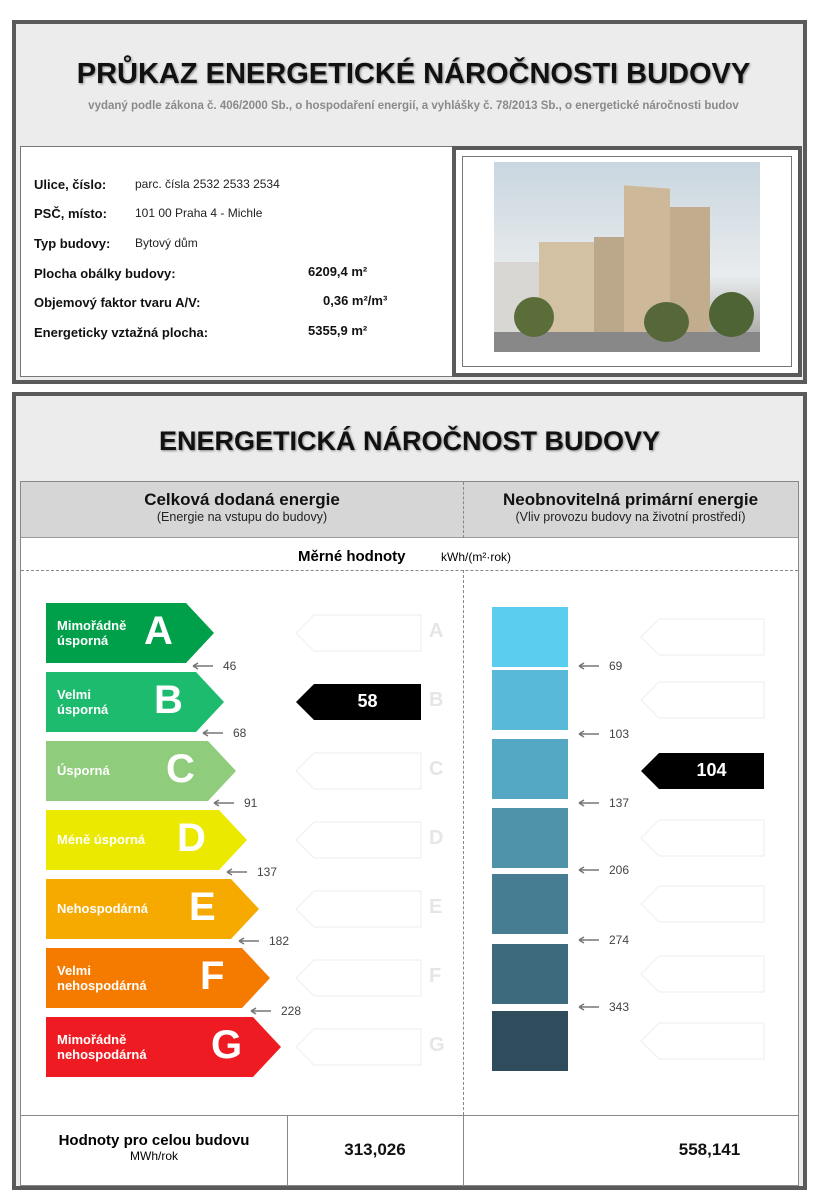 This screenshot has width=815, height=1200. What do you see at coordinates (352, 556) in the screenshot?
I see `specific-values-label: Měrné hodnoty` at bounding box center [352, 556].